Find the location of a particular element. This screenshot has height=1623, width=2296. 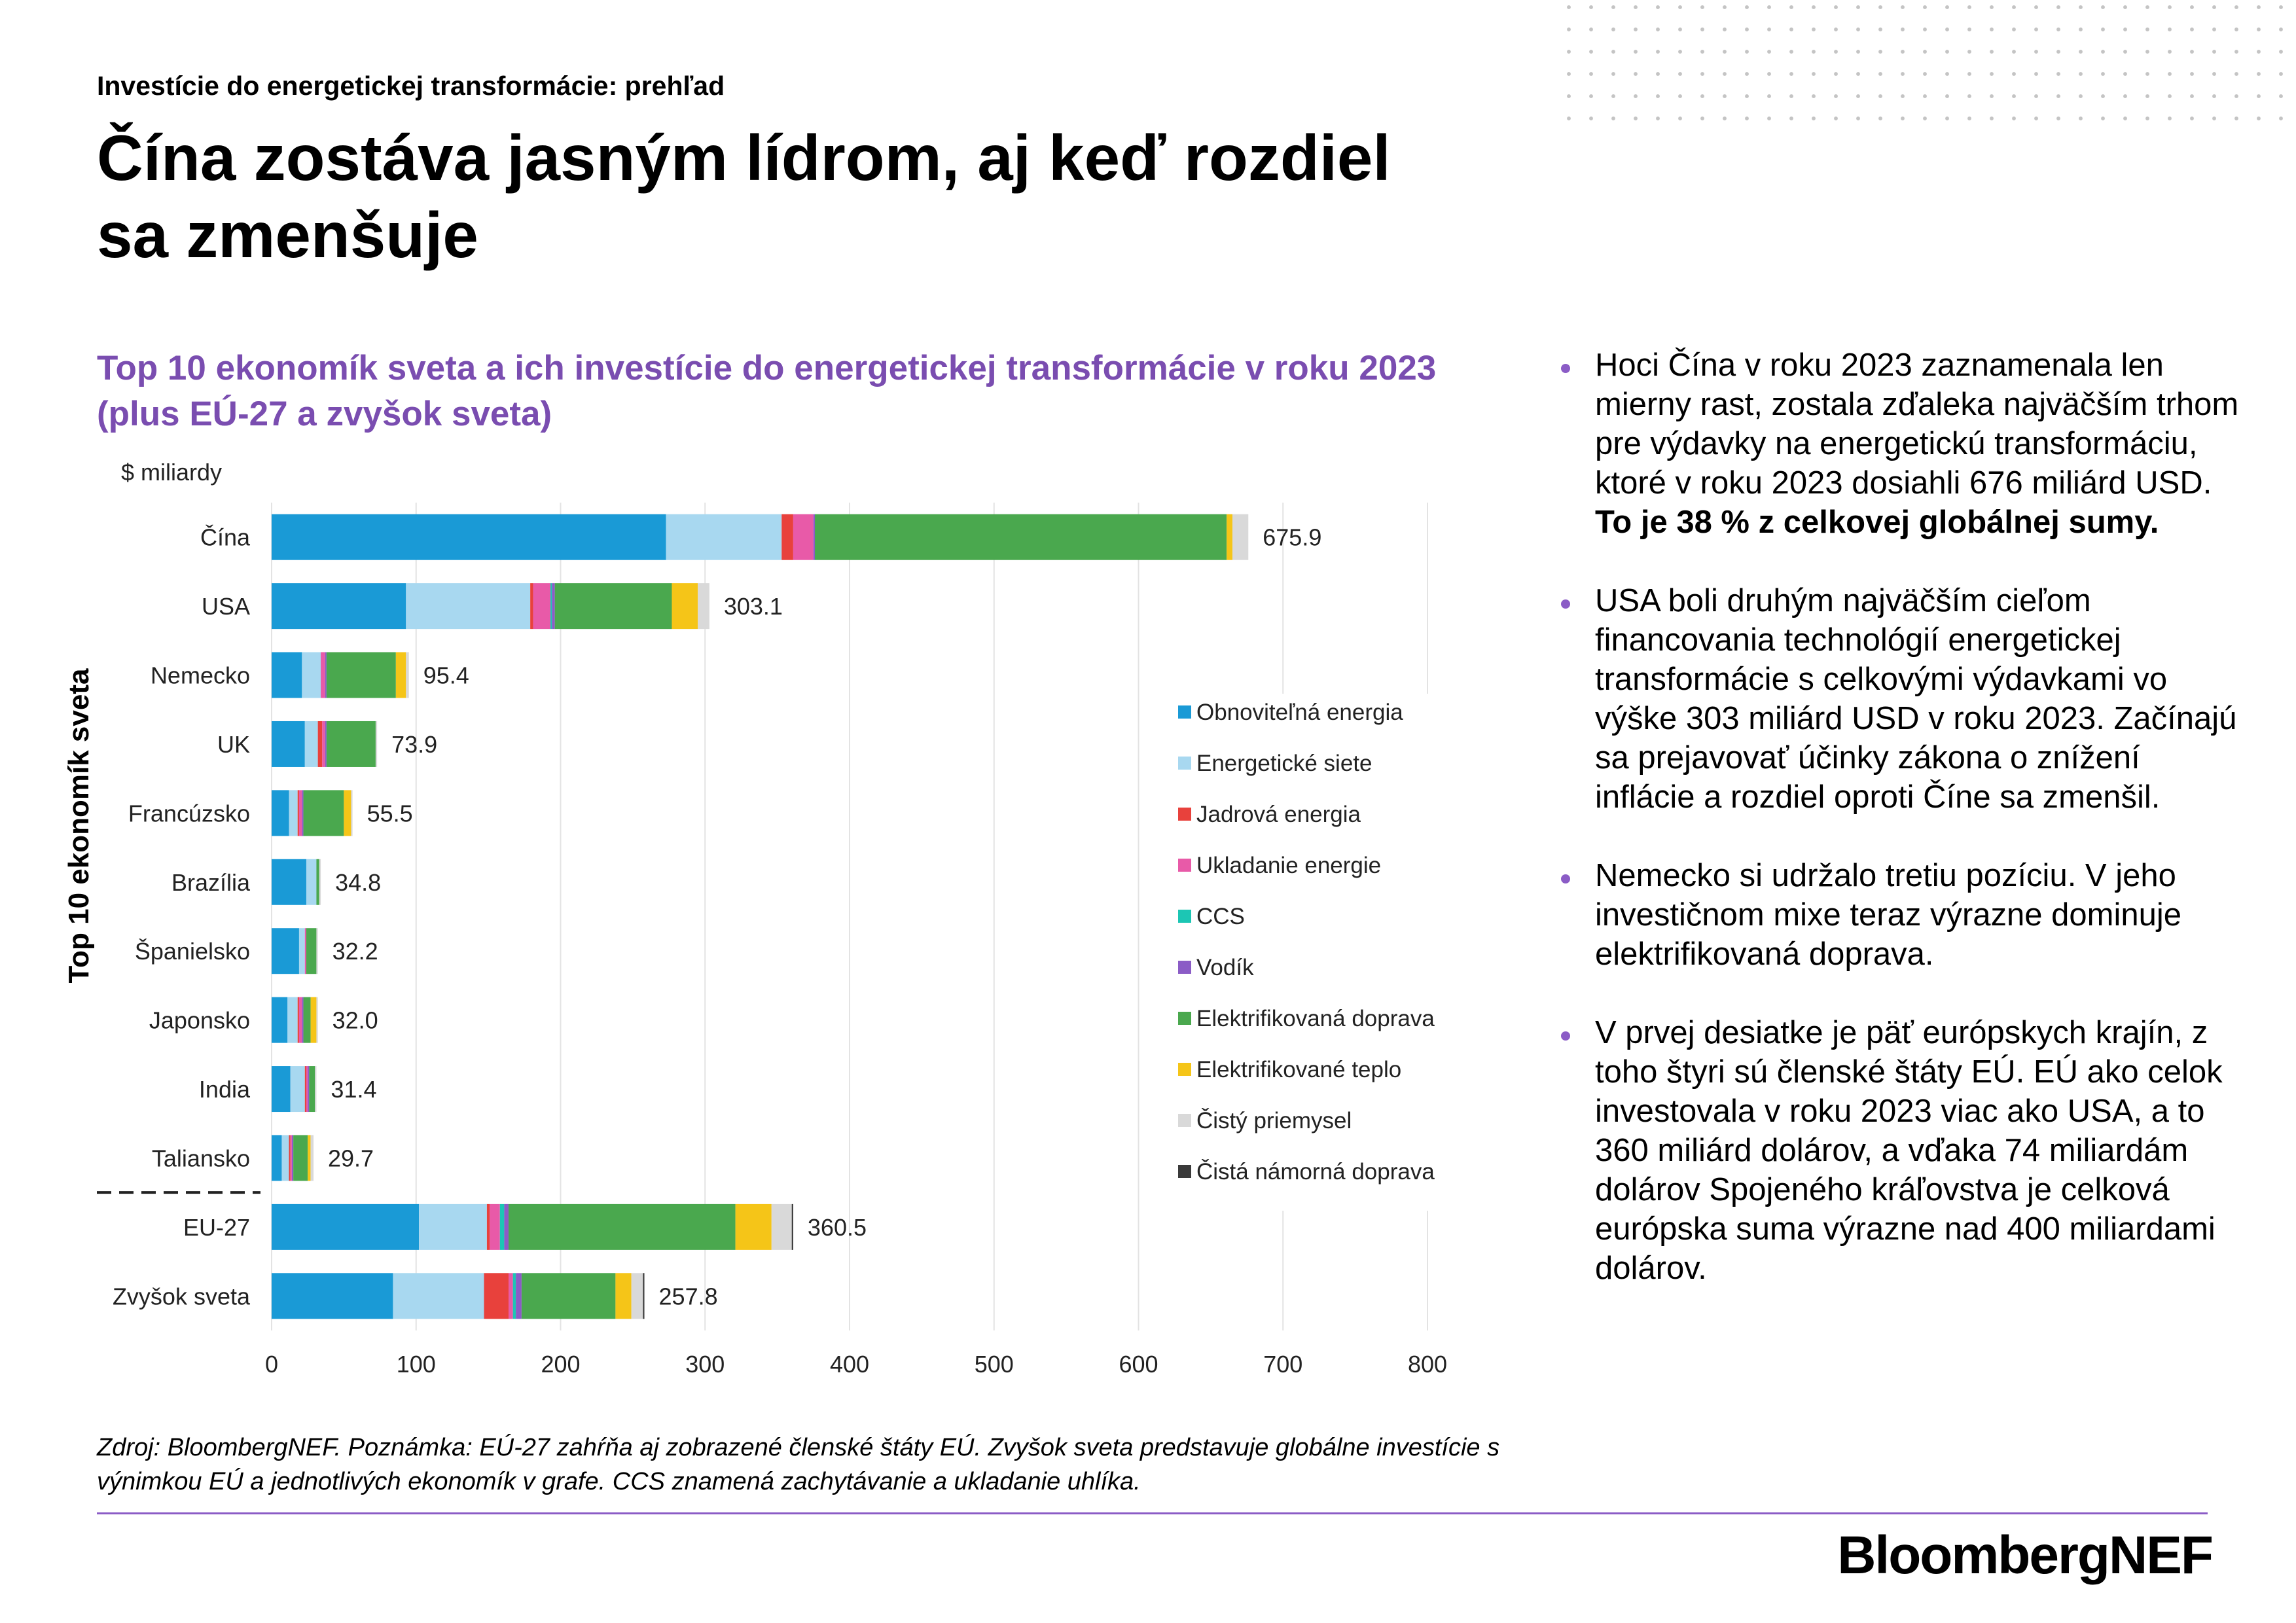

bar-total-label: 95.4 is located at coordinates (446, 676).